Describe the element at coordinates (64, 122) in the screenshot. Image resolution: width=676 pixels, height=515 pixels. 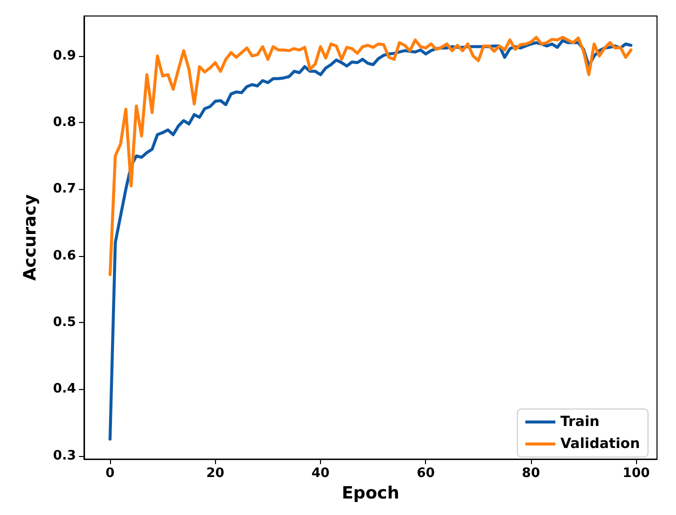
I see `y-tick-label: 0.8` at that location.